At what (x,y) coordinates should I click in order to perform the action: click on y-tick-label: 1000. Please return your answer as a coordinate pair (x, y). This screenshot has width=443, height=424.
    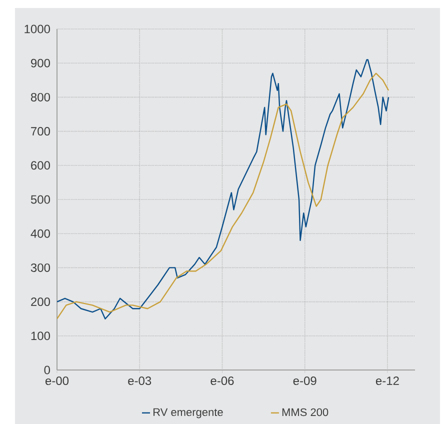
    Looking at the image, I should click on (37, 29).